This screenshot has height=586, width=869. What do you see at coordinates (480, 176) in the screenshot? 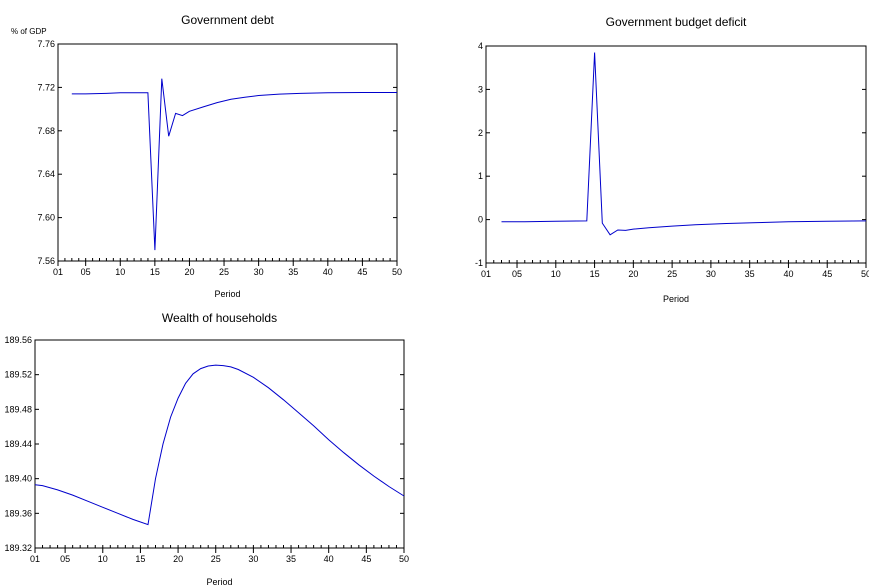
I see `y-tick-label: 1` at bounding box center [480, 176].